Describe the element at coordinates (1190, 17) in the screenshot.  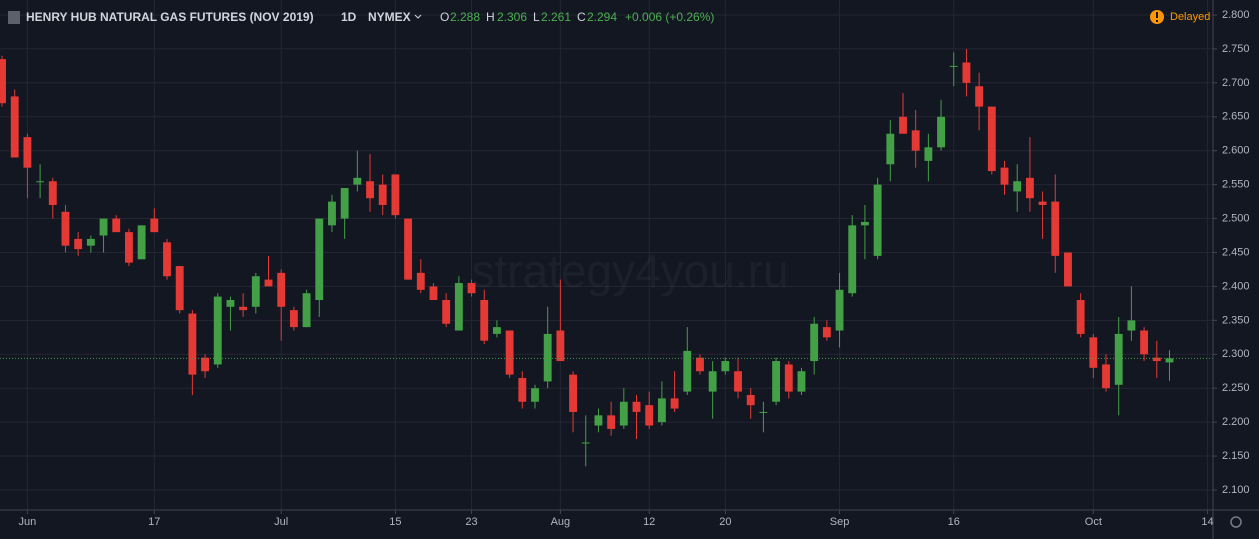
I see `delayed-status: Delayed` at that location.